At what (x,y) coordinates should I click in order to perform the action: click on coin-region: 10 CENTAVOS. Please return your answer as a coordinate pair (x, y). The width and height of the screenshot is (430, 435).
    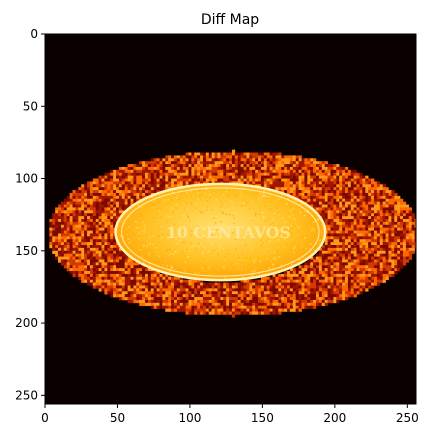
    Looking at the image, I should click on (220, 232).